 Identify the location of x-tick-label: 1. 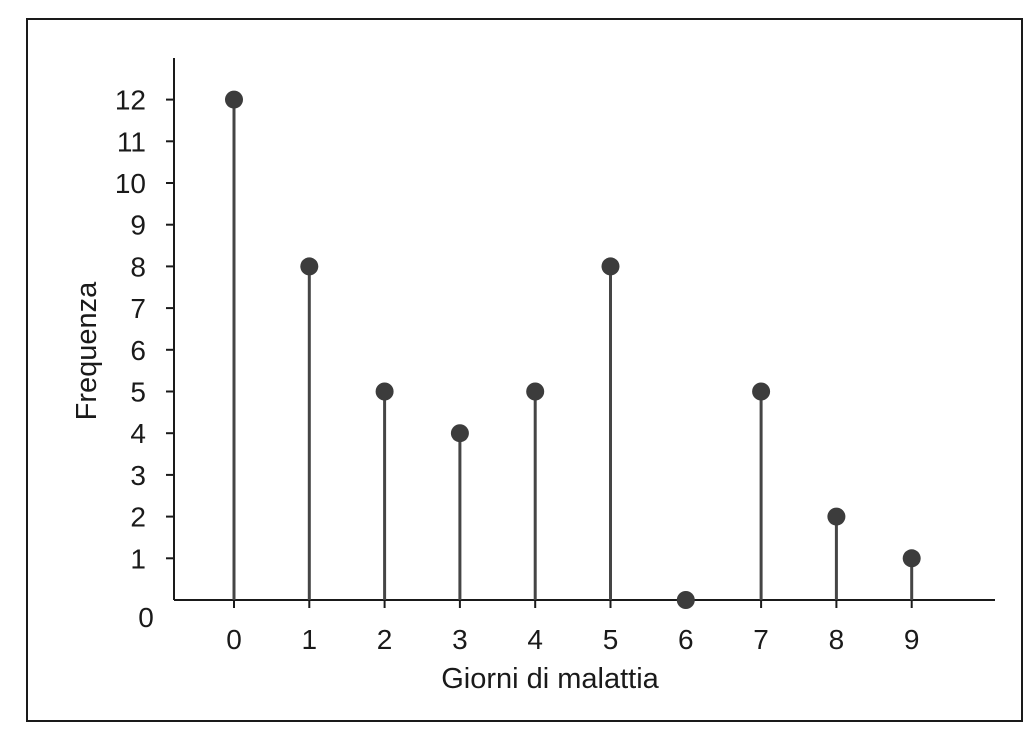
(310, 639).